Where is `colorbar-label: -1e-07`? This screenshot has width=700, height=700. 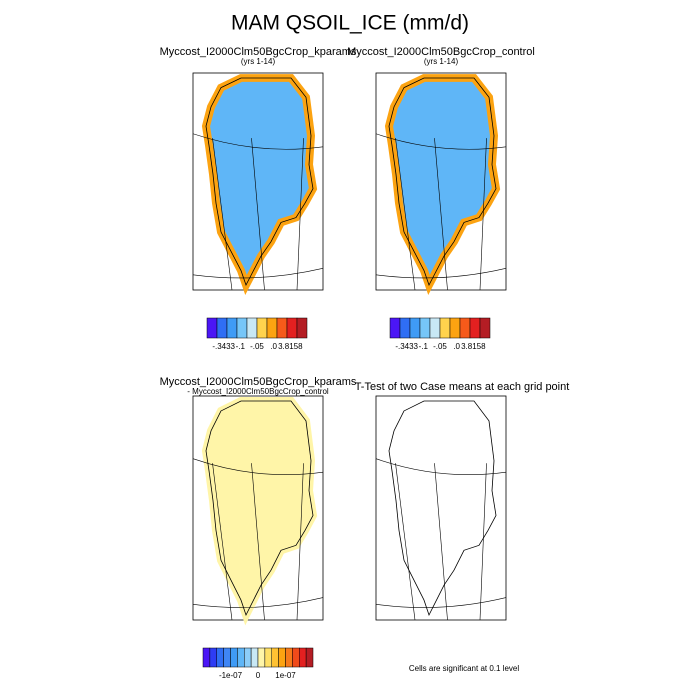 colorbar-label: -1e-07 is located at coordinates (231, 675).